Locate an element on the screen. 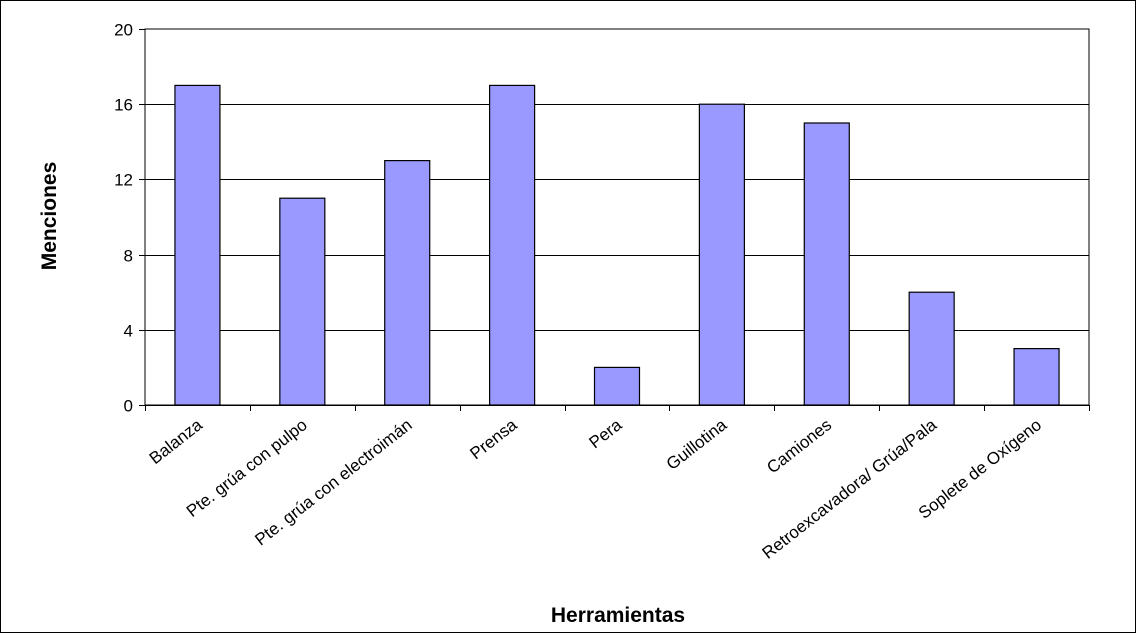 Image resolution: width=1136 pixels, height=638 pixels. y-tick-label: 0 is located at coordinates (128, 406).